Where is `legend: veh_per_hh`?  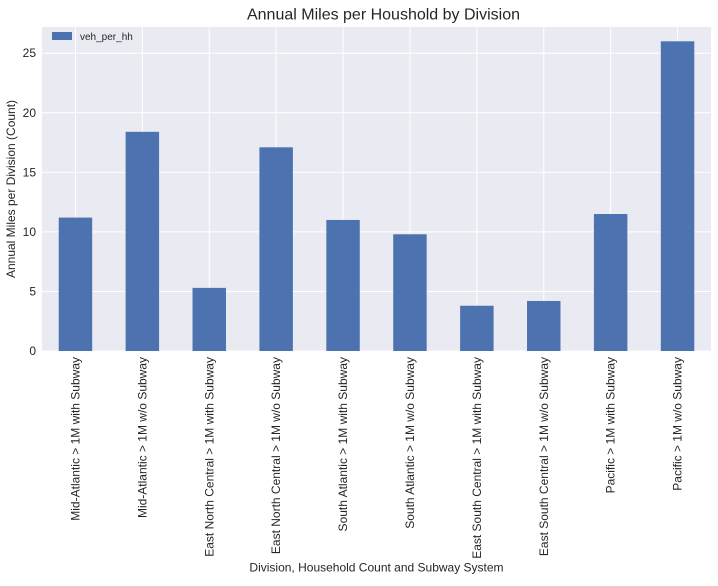
legend: veh_per_hh is located at coordinates (92, 37).